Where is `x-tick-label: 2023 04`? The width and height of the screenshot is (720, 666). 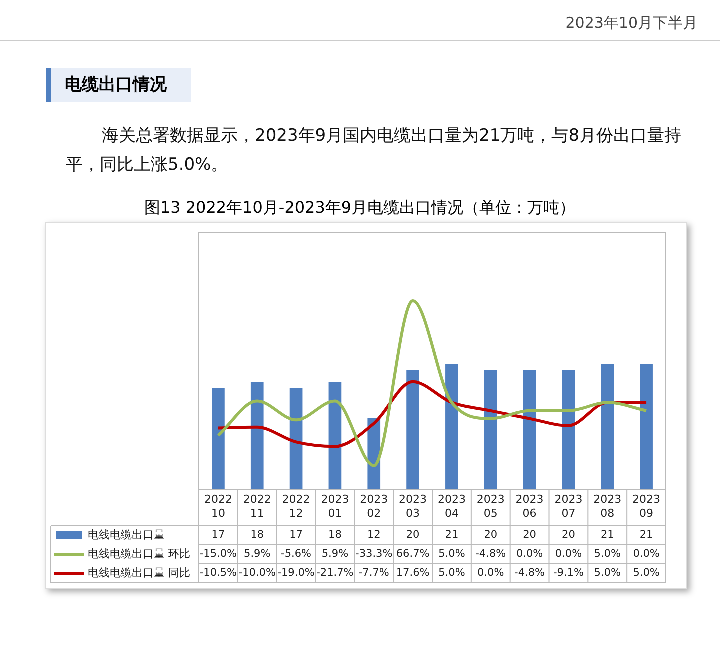
x-tick-label: 2023 04 is located at coordinates (452, 506).